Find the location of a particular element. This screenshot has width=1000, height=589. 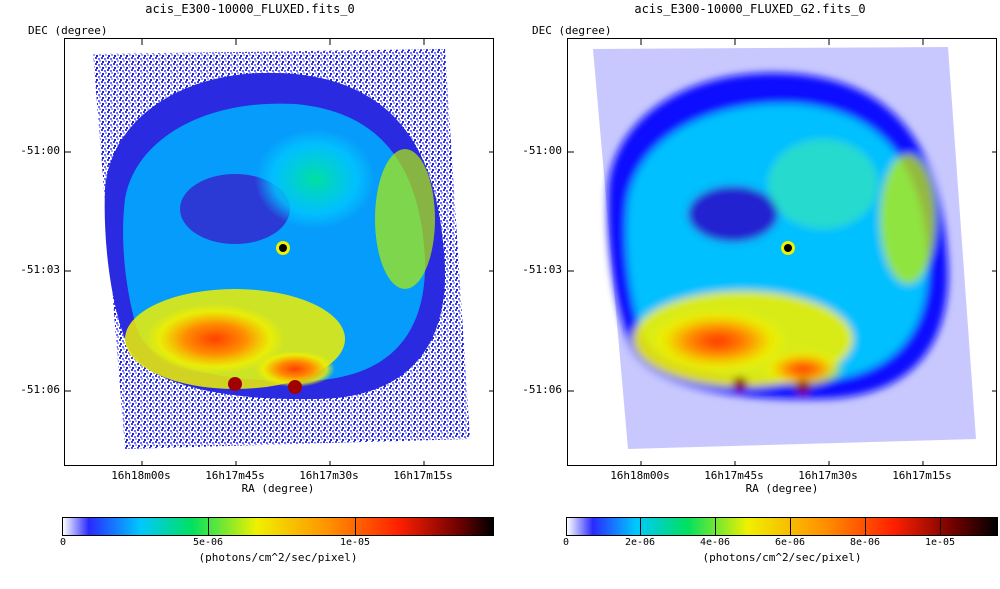

colorbar-tick-label: 6e-06 is located at coordinates (790, 542).